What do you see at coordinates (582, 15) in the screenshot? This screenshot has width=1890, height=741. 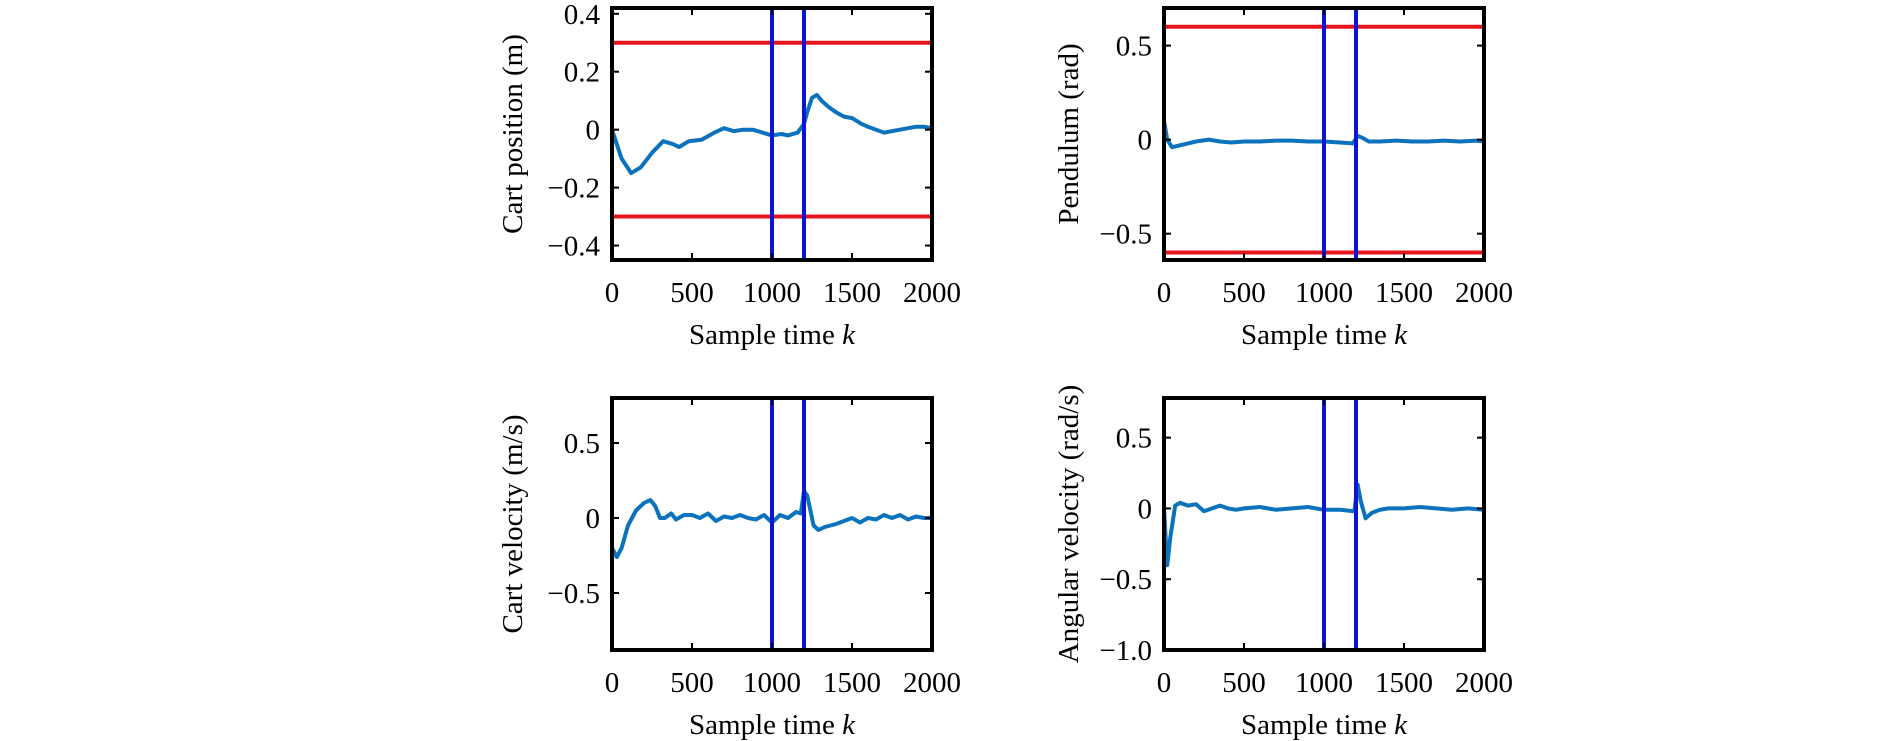 I see `y-tick-label: 0.4` at bounding box center [582, 15].